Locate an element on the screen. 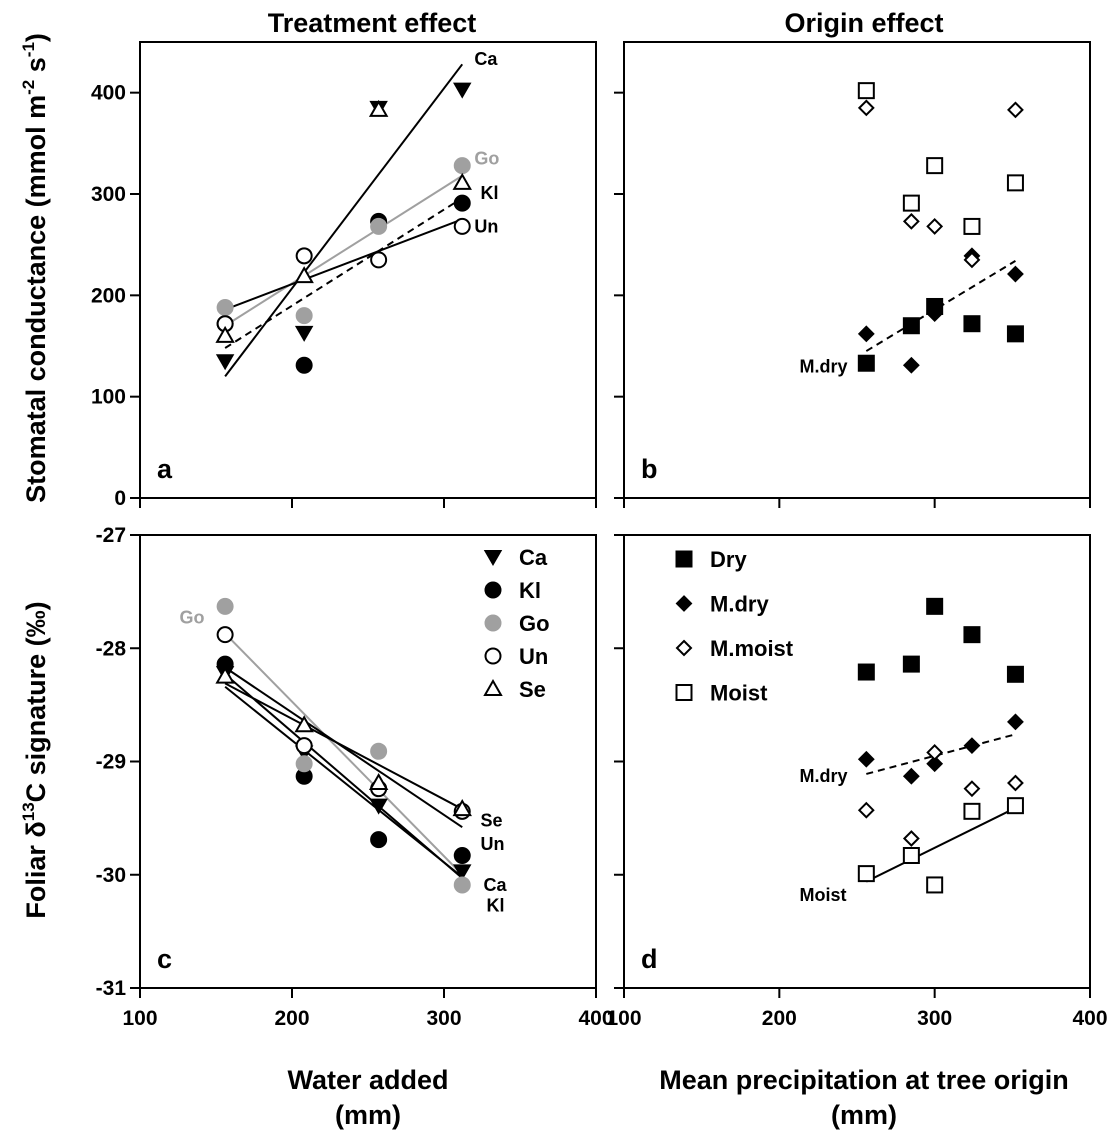 The height and width of the screenshot is (1137, 1116). panel-label-a: a is located at coordinates (165, 469).